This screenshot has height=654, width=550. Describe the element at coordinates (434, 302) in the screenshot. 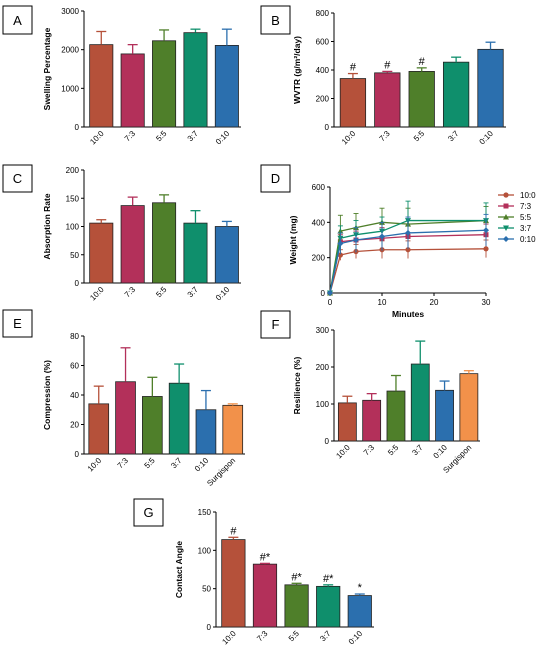

I see `x-tick-label: 20` at that location.